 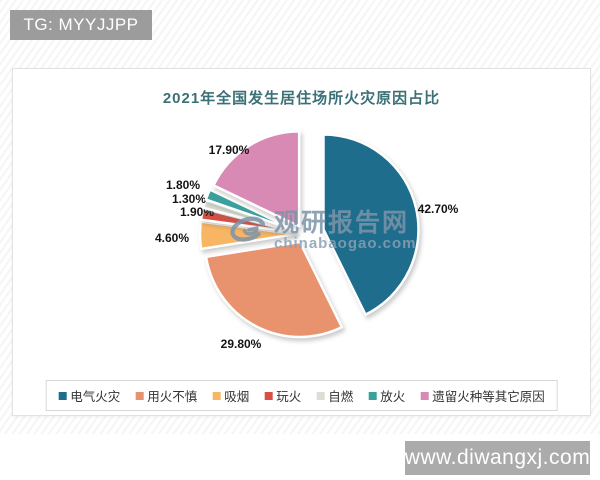 I want to click on top-watermark-badge: TG: MYYJJPP, so click(x=81, y=25).